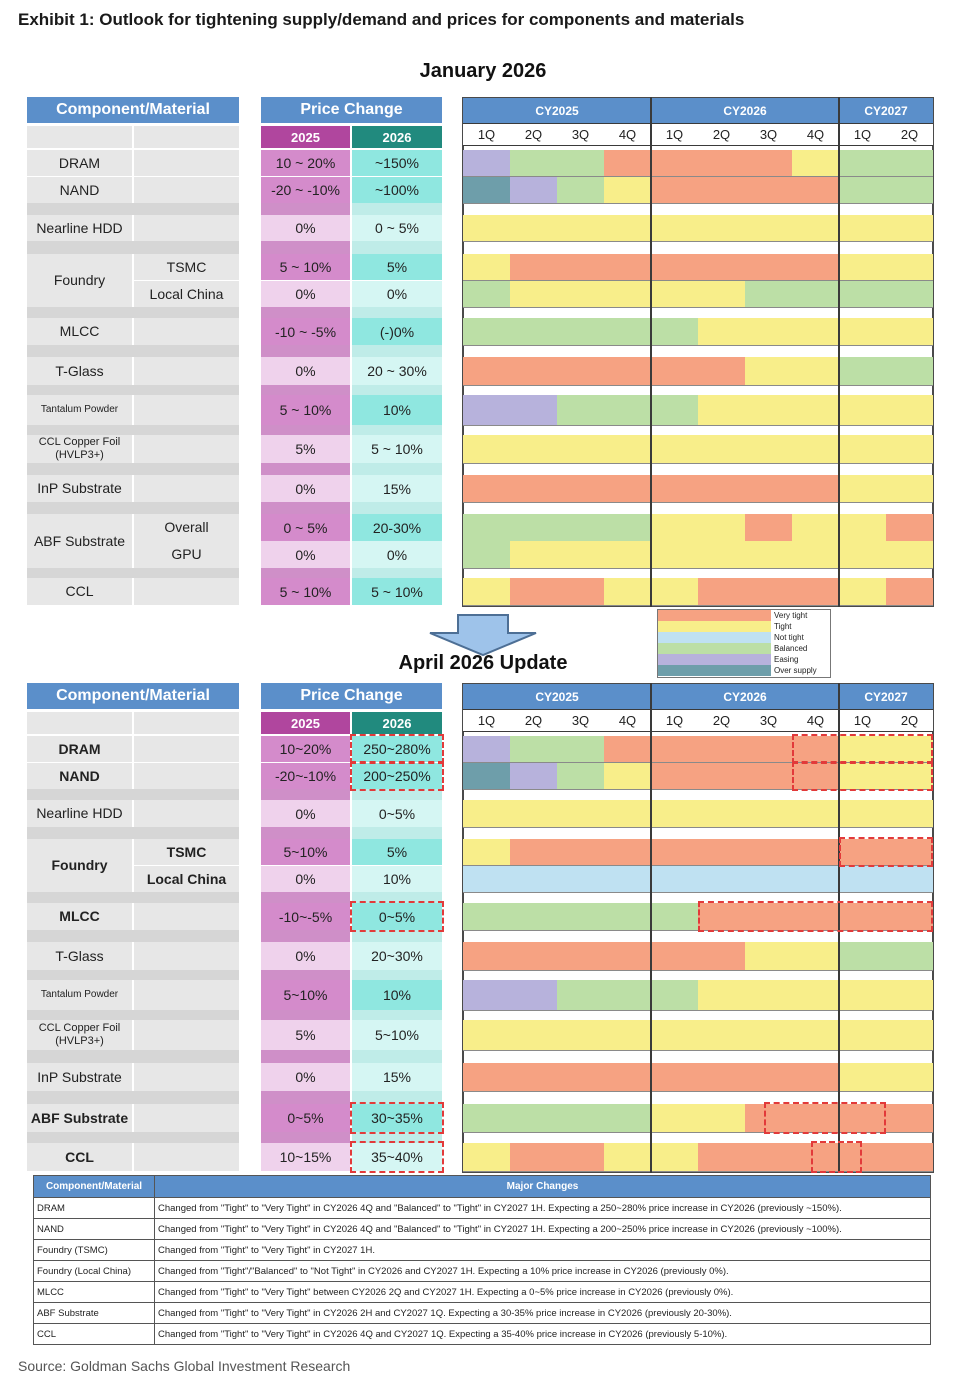  Describe the element at coordinates (397, 723) in the screenshot. I see `year-2026-header: 2026` at that location.